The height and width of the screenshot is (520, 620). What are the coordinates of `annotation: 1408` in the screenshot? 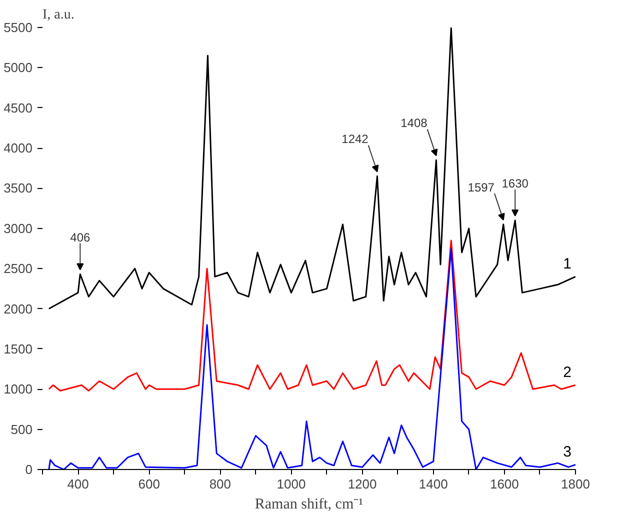 It's located at (414, 123).